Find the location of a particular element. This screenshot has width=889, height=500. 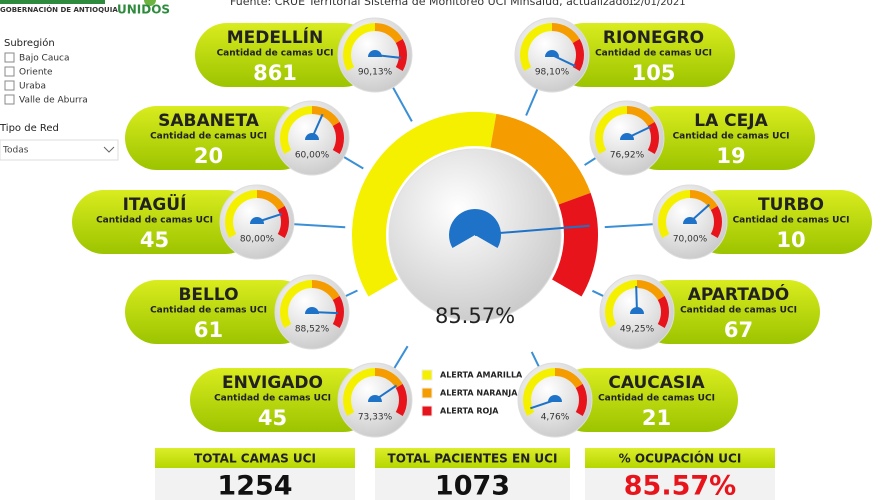

dropdown-box is located at coordinates (59, 150).